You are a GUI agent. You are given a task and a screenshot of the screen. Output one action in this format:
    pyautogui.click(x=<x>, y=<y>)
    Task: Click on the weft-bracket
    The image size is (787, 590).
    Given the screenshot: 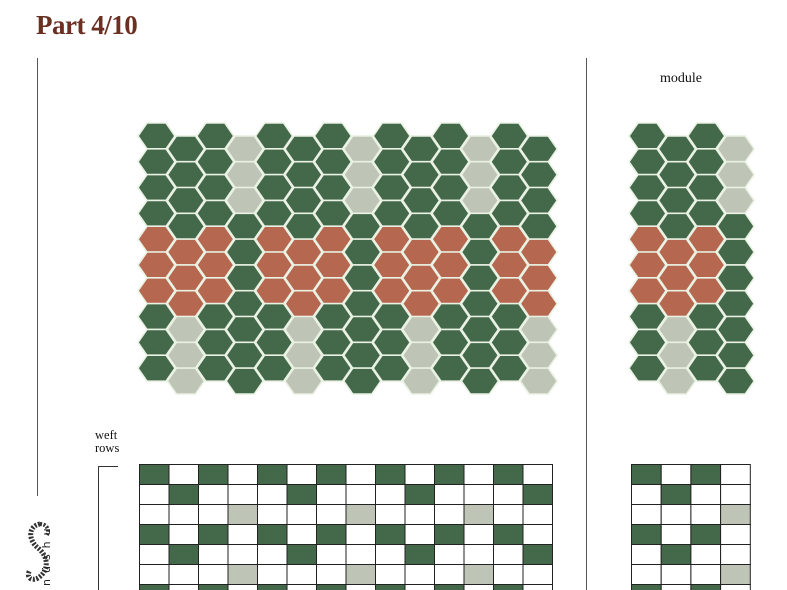 What is the action you would take?
    pyautogui.click(x=98, y=528)
    